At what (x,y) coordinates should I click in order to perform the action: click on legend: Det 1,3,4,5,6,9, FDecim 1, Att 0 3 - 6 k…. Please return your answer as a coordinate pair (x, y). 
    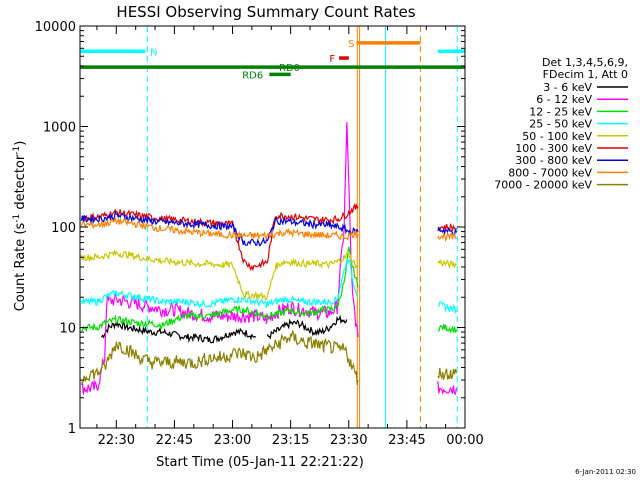
    Looking at the image, I should click on (561, 124).